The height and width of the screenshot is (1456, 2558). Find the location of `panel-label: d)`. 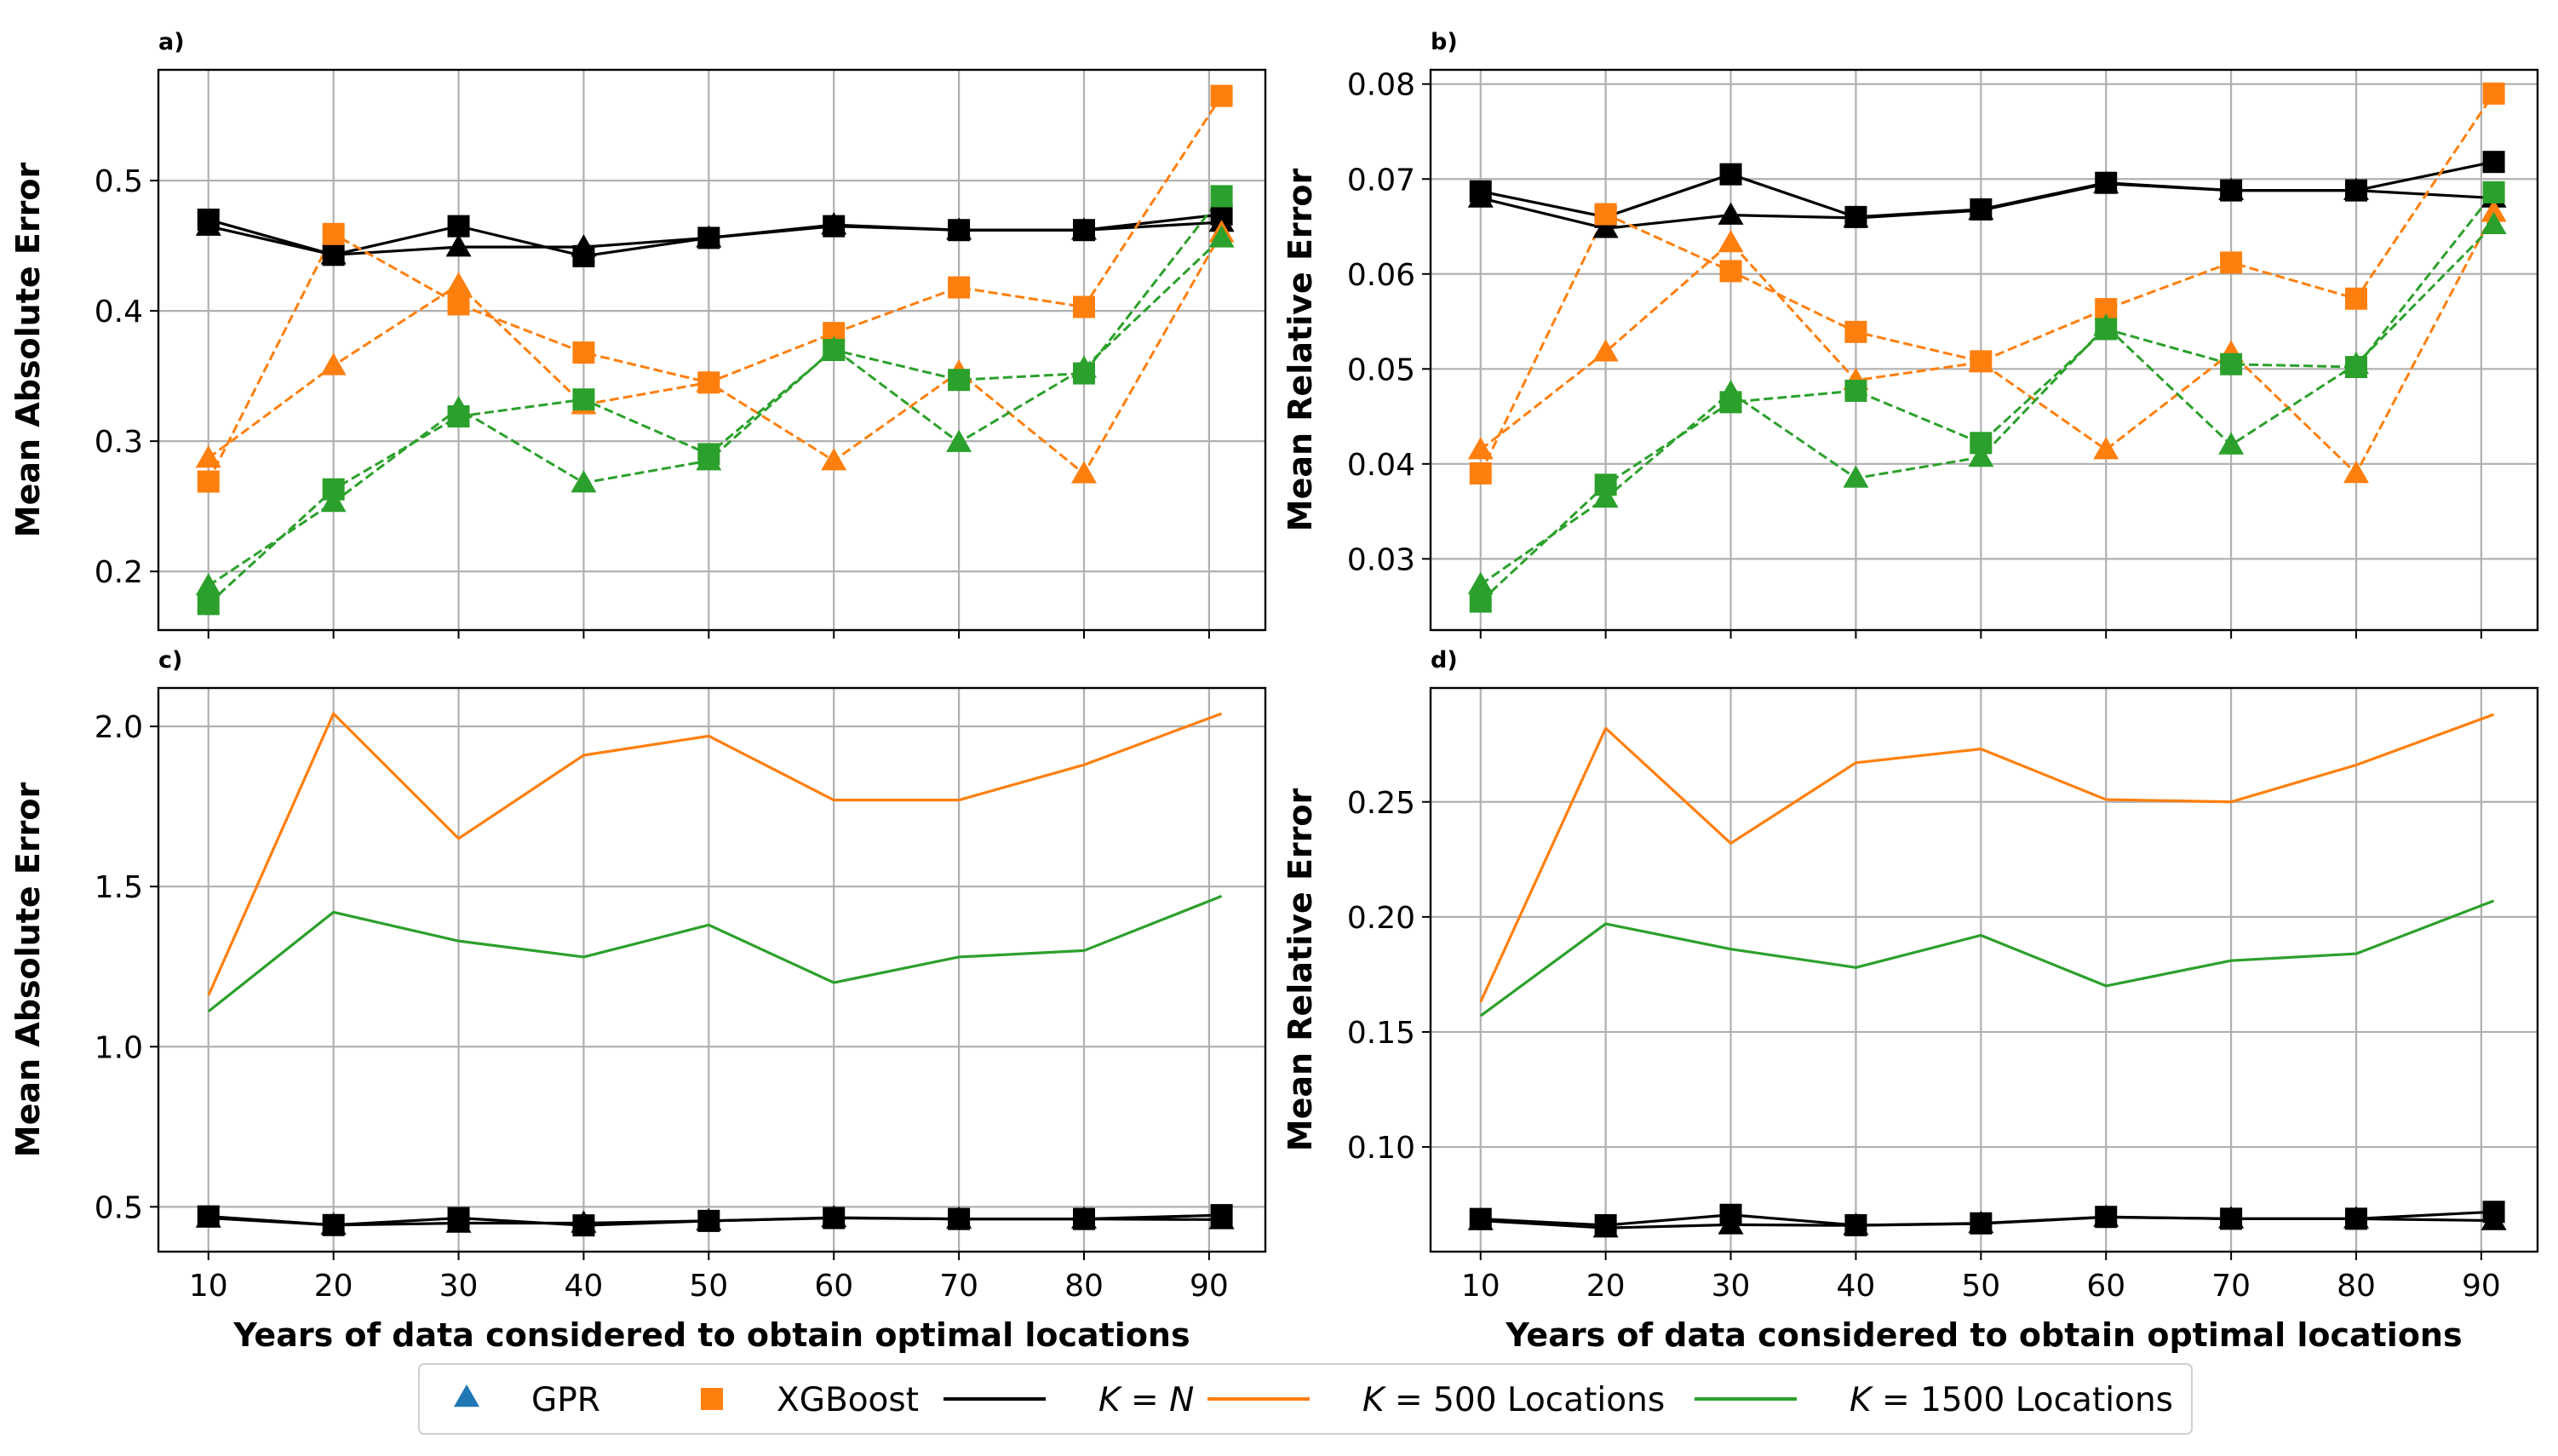

panel-label: d) is located at coordinates (1444, 660).